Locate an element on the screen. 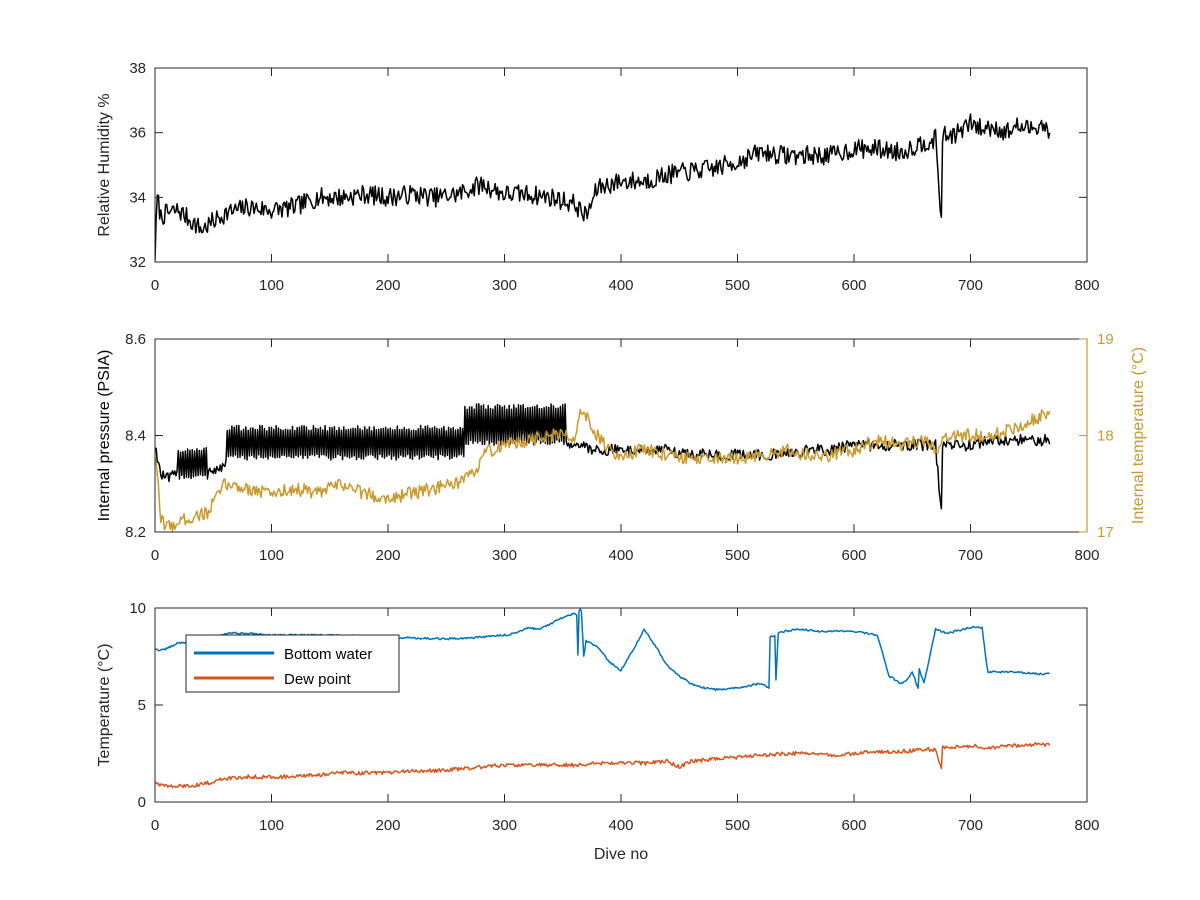 This screenshot has height=900, width=1200. y-tick-label: 8.6 is located at coordinates (135, 339).